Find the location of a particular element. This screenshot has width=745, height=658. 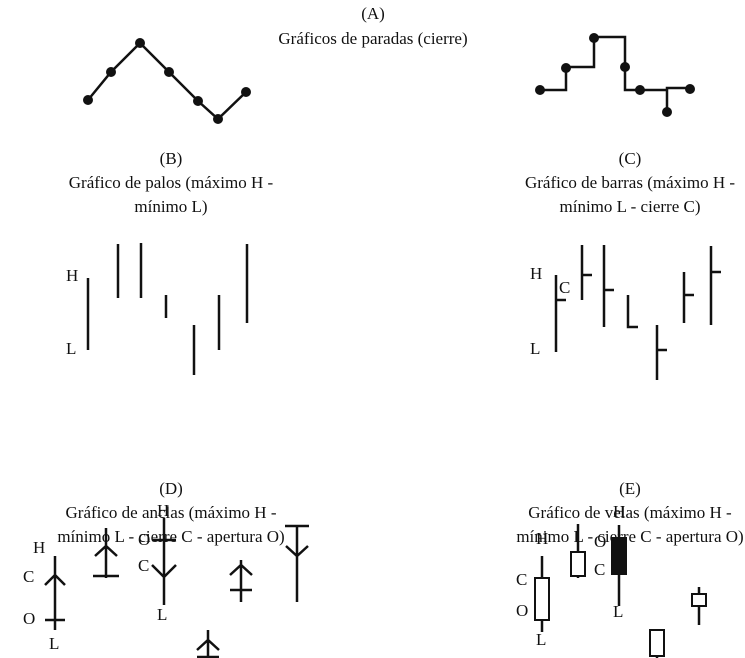

panel-letter: (B) is located at coordinates (171, 158).